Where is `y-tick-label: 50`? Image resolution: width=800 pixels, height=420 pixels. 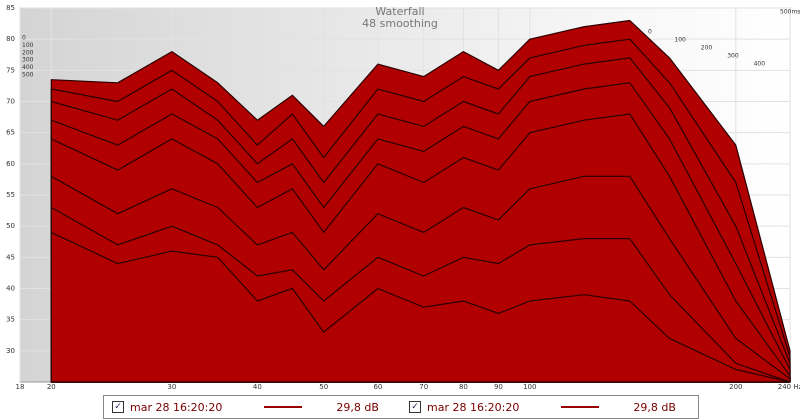 y-tick-label: 50 is located at coordinates (10, 226).